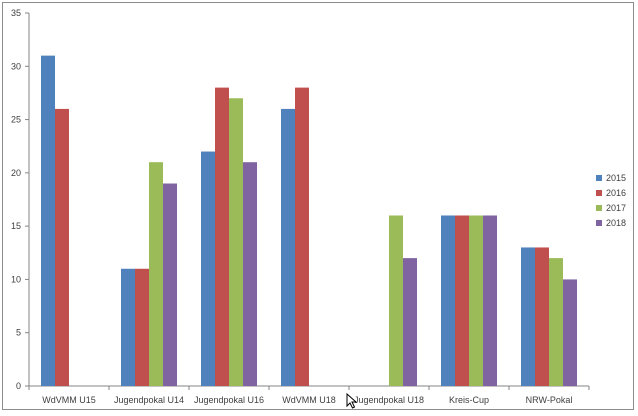 This screenshot has height=416, width=638. I want to click on y-tick-label: 20, so click(16, 173).